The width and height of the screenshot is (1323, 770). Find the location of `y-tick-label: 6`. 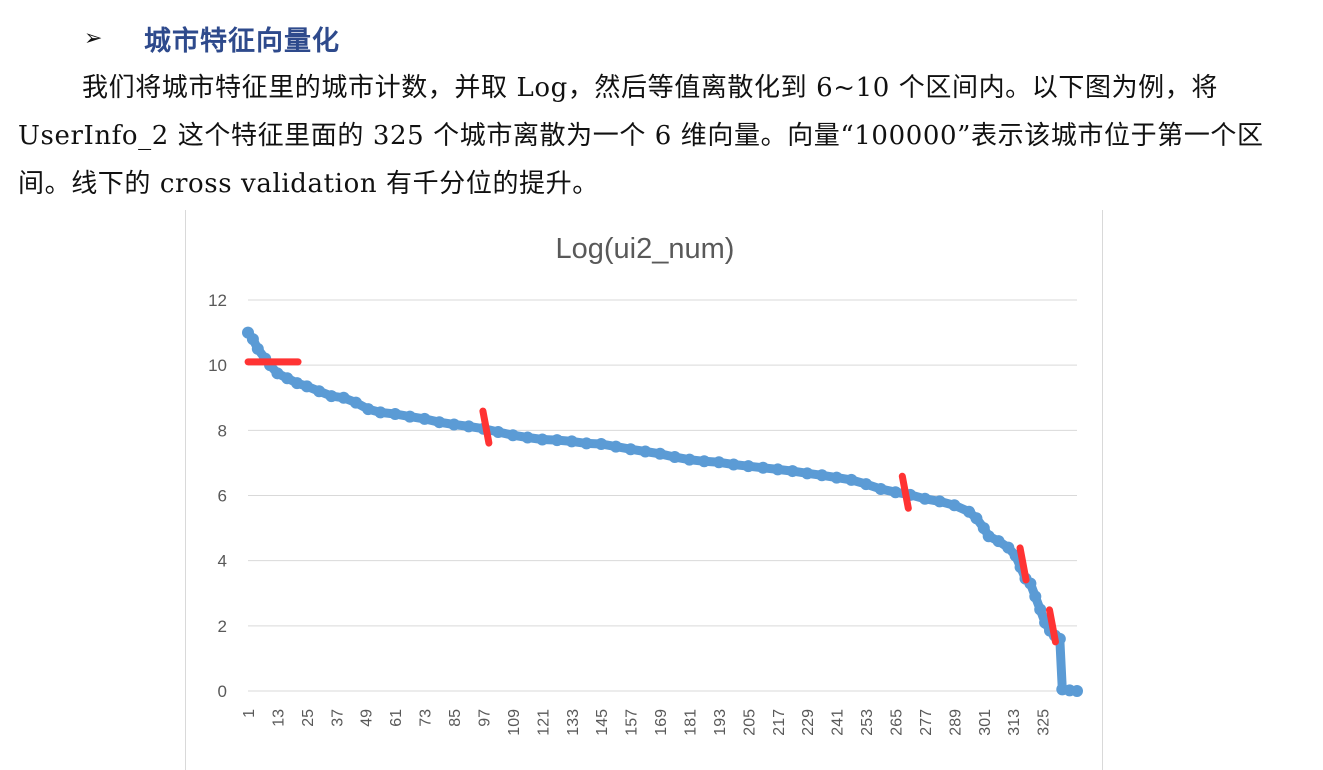

y-tick-label: 6 is located at coordinates (222, 496).